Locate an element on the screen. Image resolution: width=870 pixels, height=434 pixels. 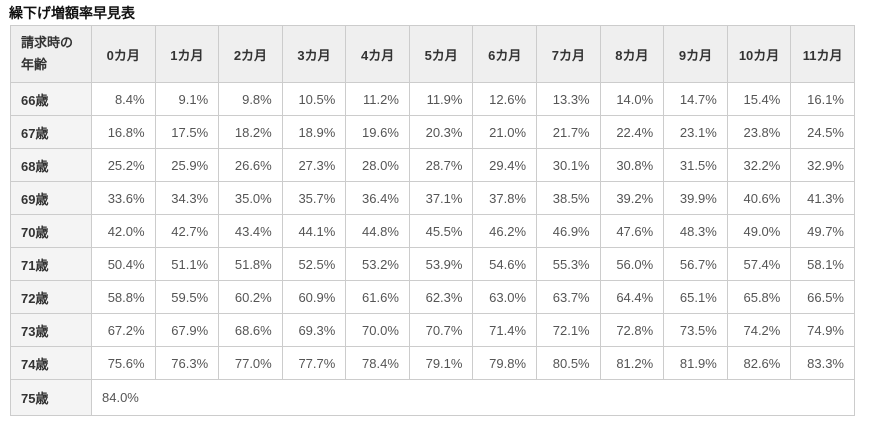
rate-cell: 49.7% is located at coordinates (822, 231).